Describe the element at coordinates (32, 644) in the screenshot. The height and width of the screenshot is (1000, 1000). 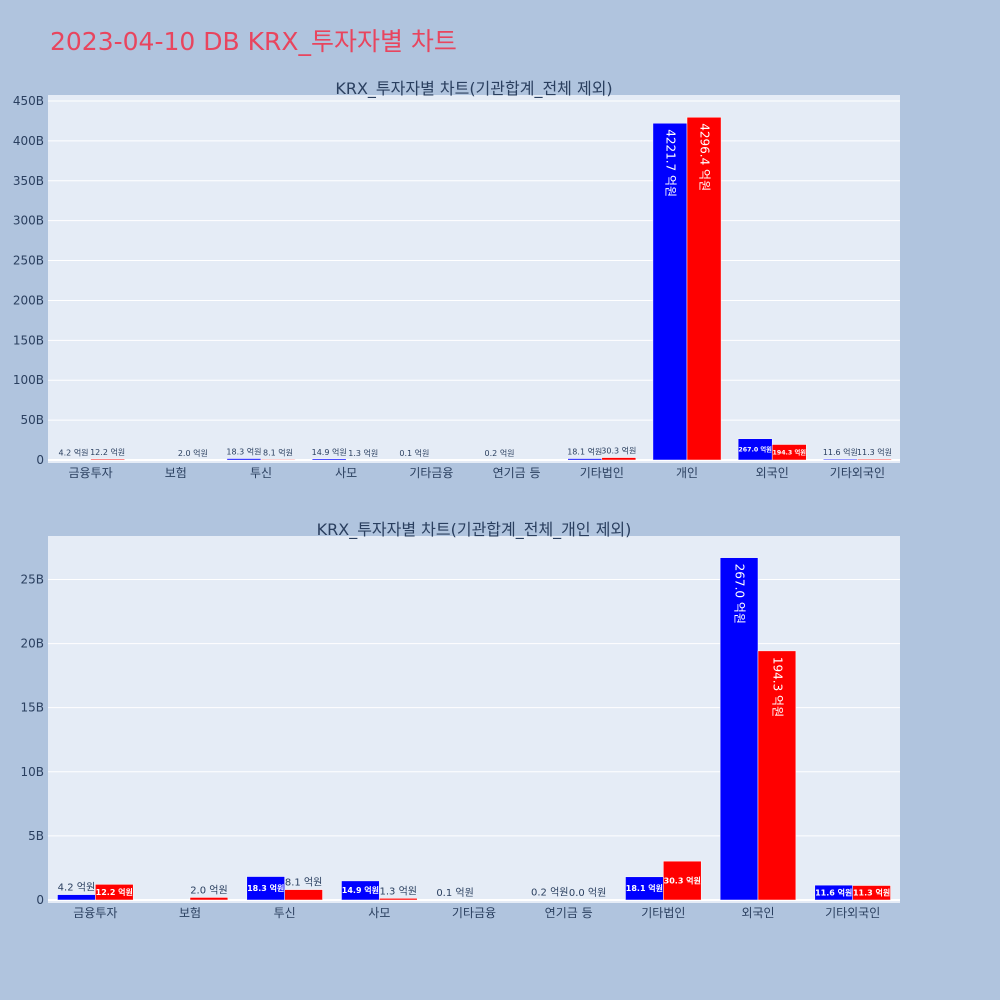
I see `y-tick-label: 20B` at that location.